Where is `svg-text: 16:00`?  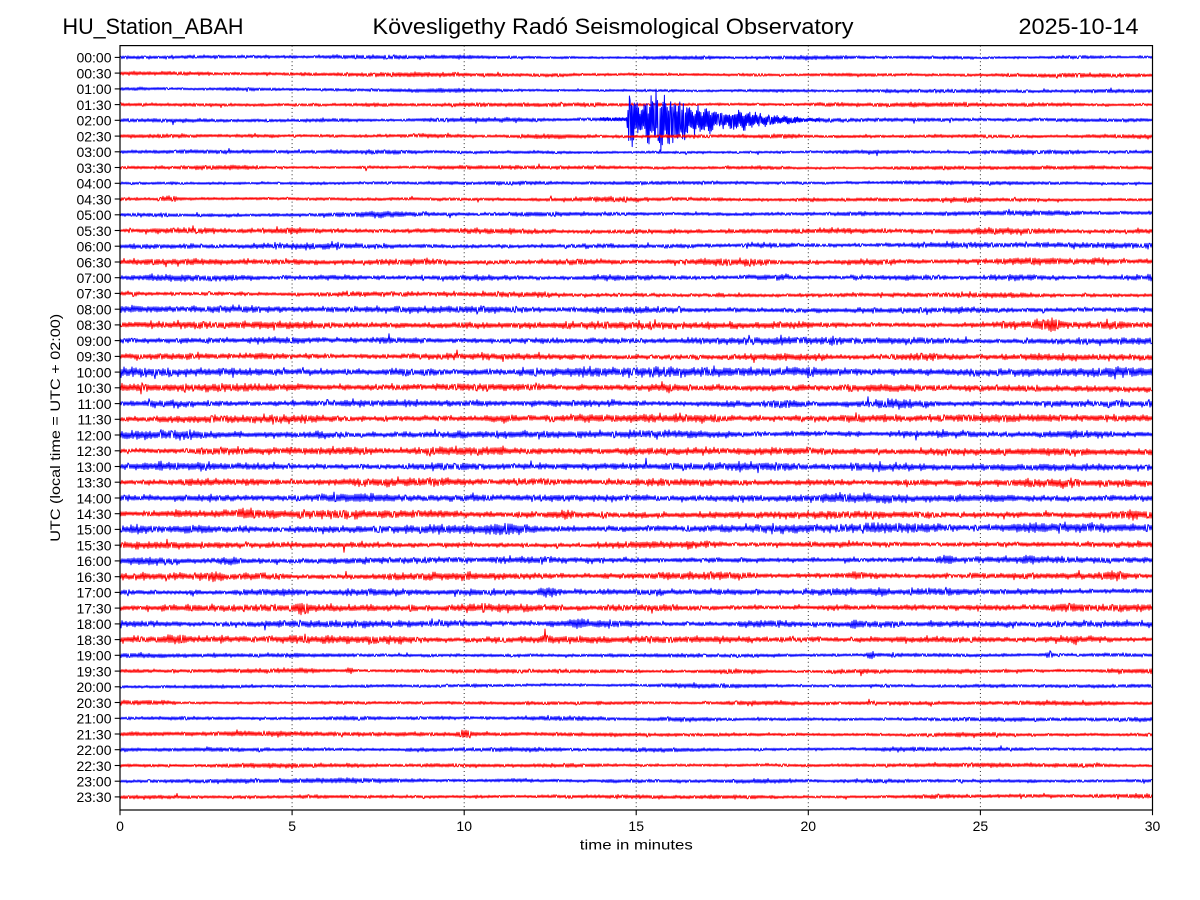 svg-text: 16:00 is located at coordinates (93, 561).